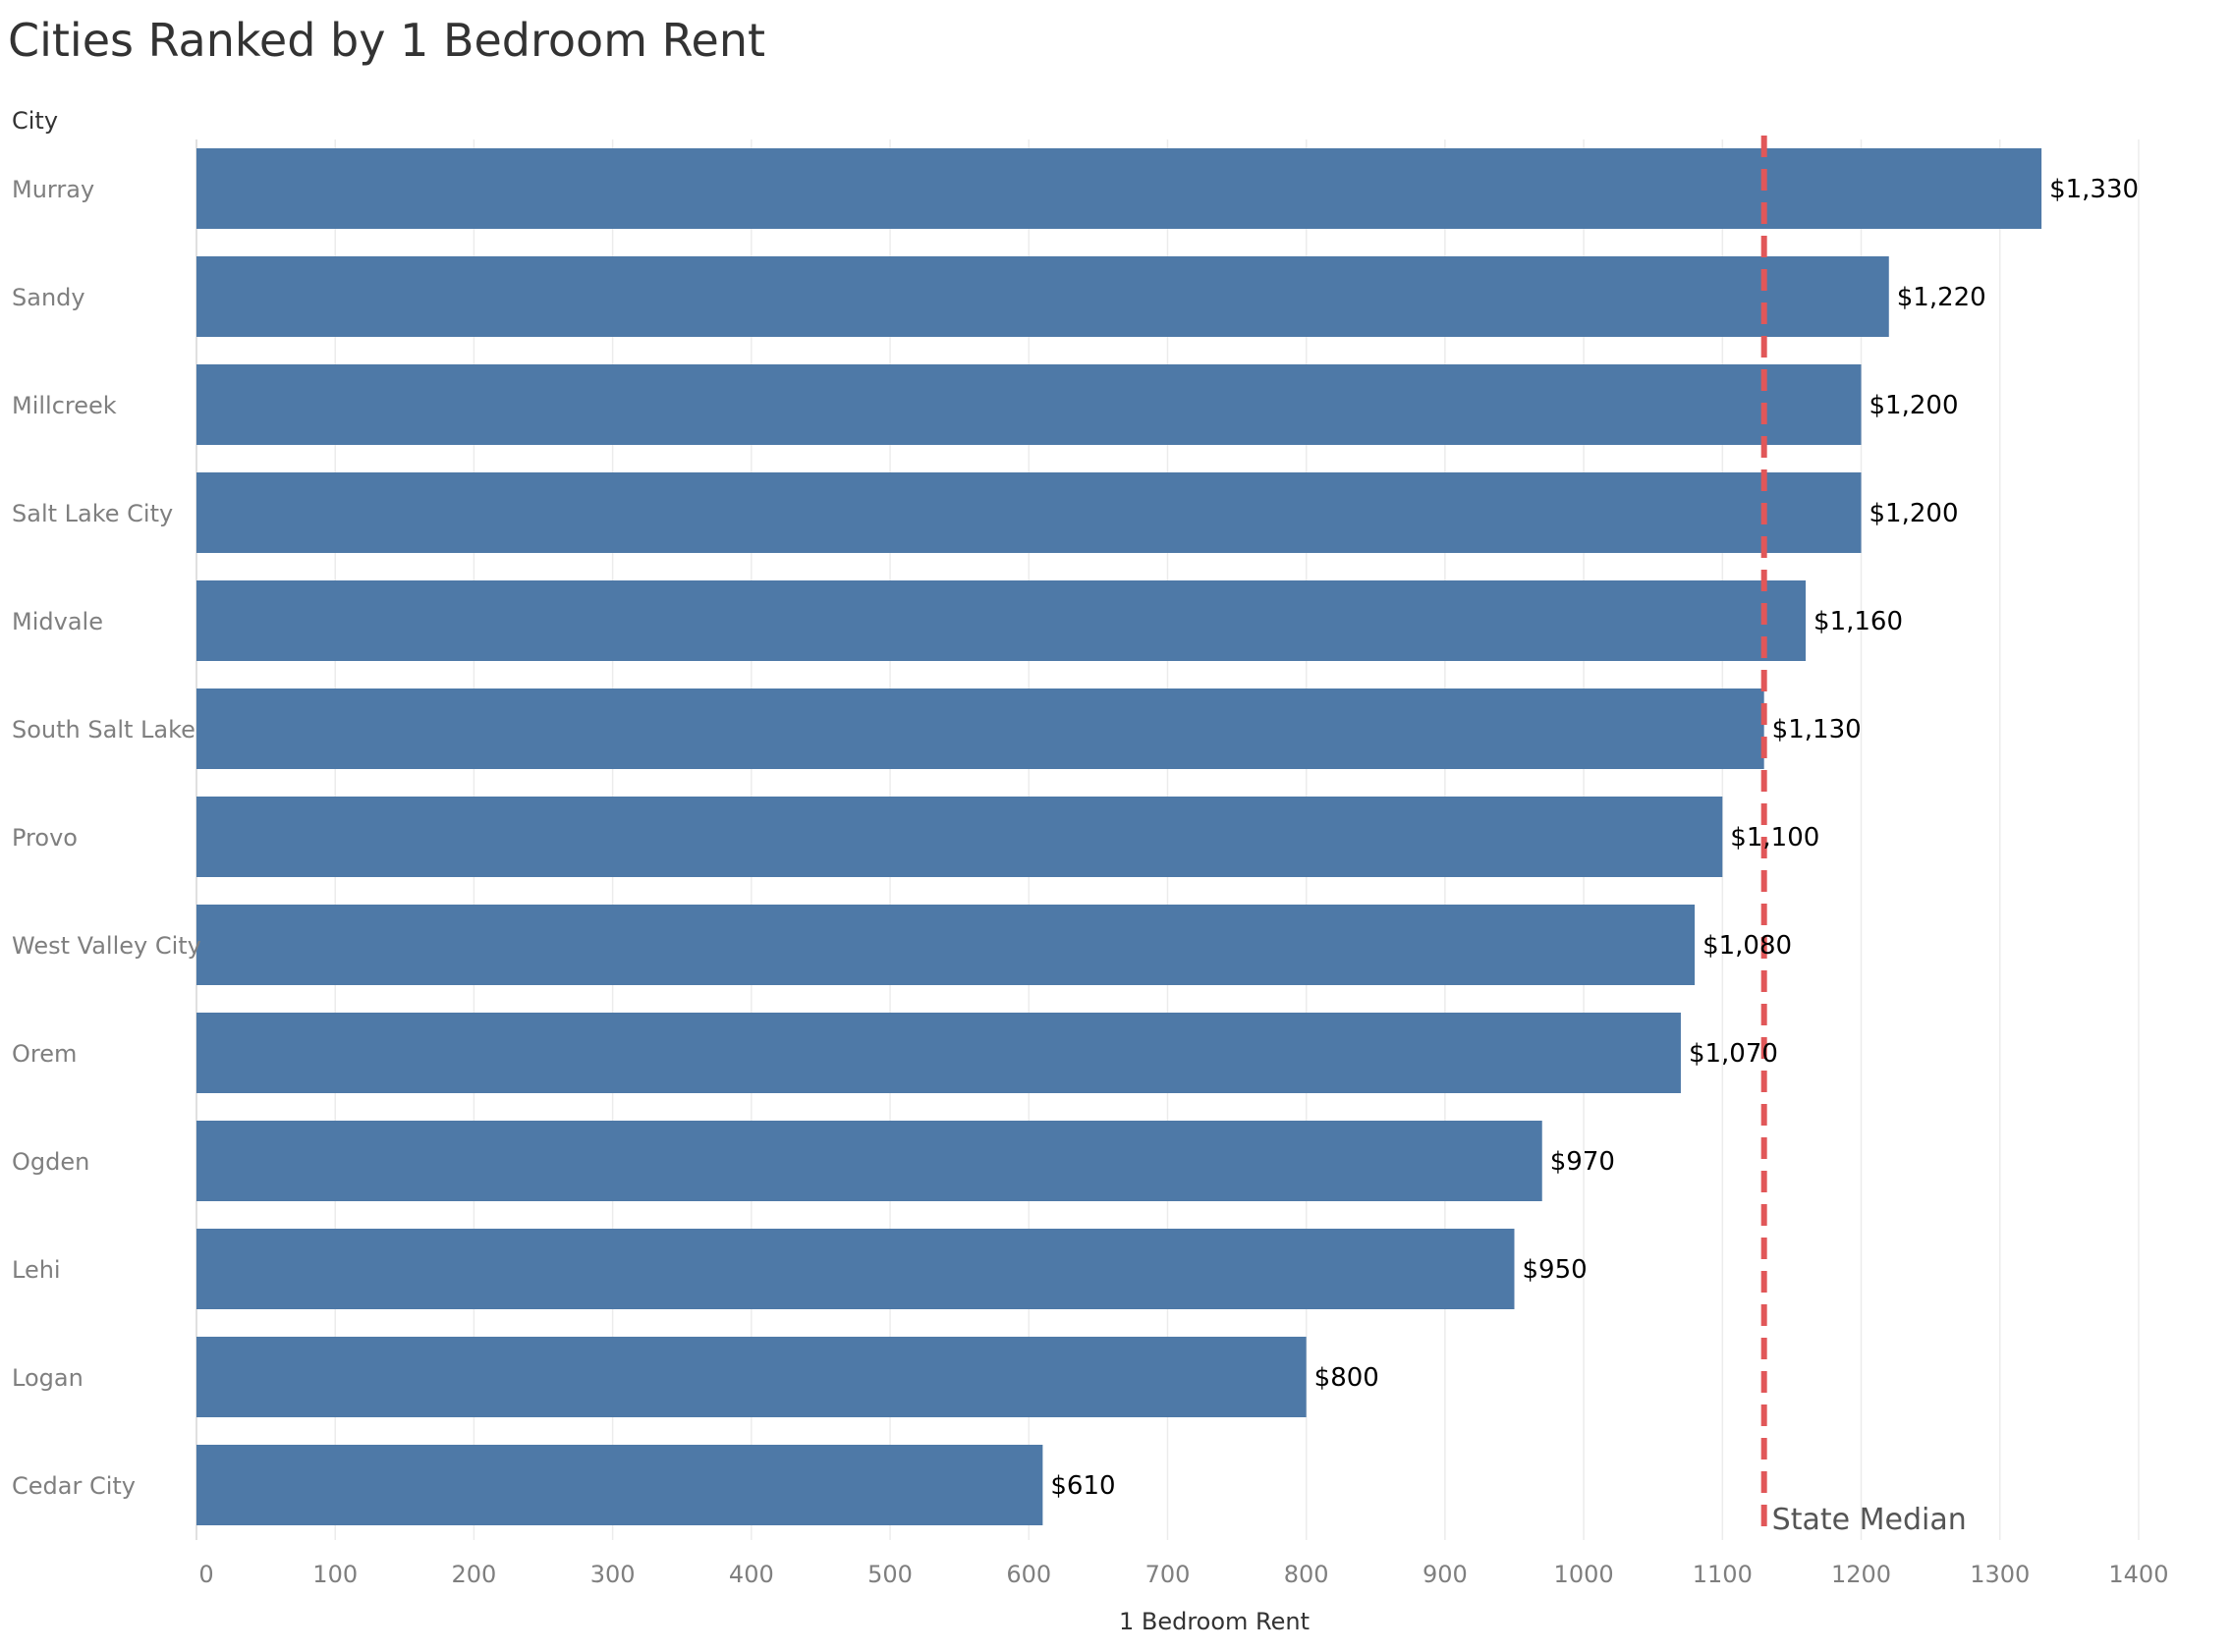  I want to click on bar-value-label: $1,070, so click(1734, 1054).